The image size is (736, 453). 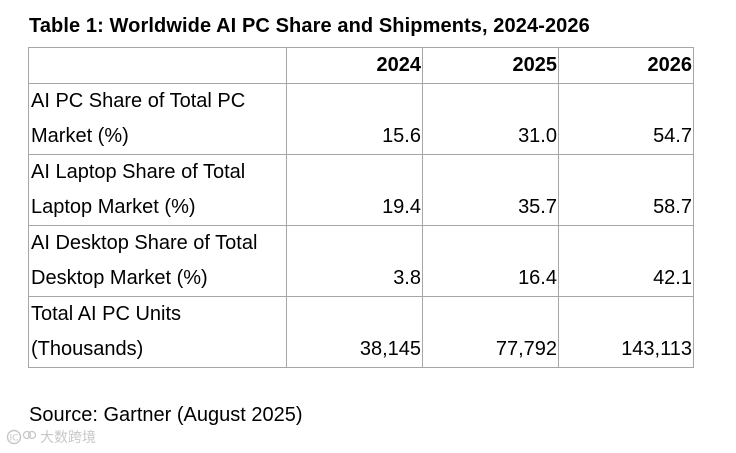 What do you see at coordinates (106, 314) in the screenshot?
I see `row-label-line1: Total AI PC Units` at bounding box center [106, 314].